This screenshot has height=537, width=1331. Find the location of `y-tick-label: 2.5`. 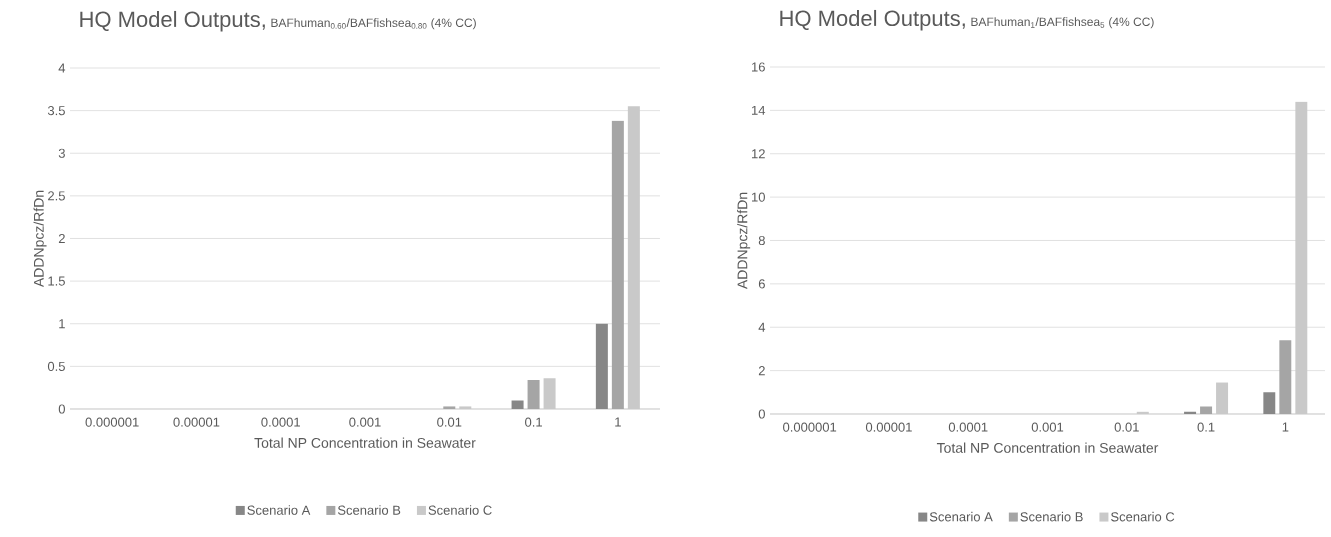

y-tick-label: 2.5 is located at coordinates (56, 196).